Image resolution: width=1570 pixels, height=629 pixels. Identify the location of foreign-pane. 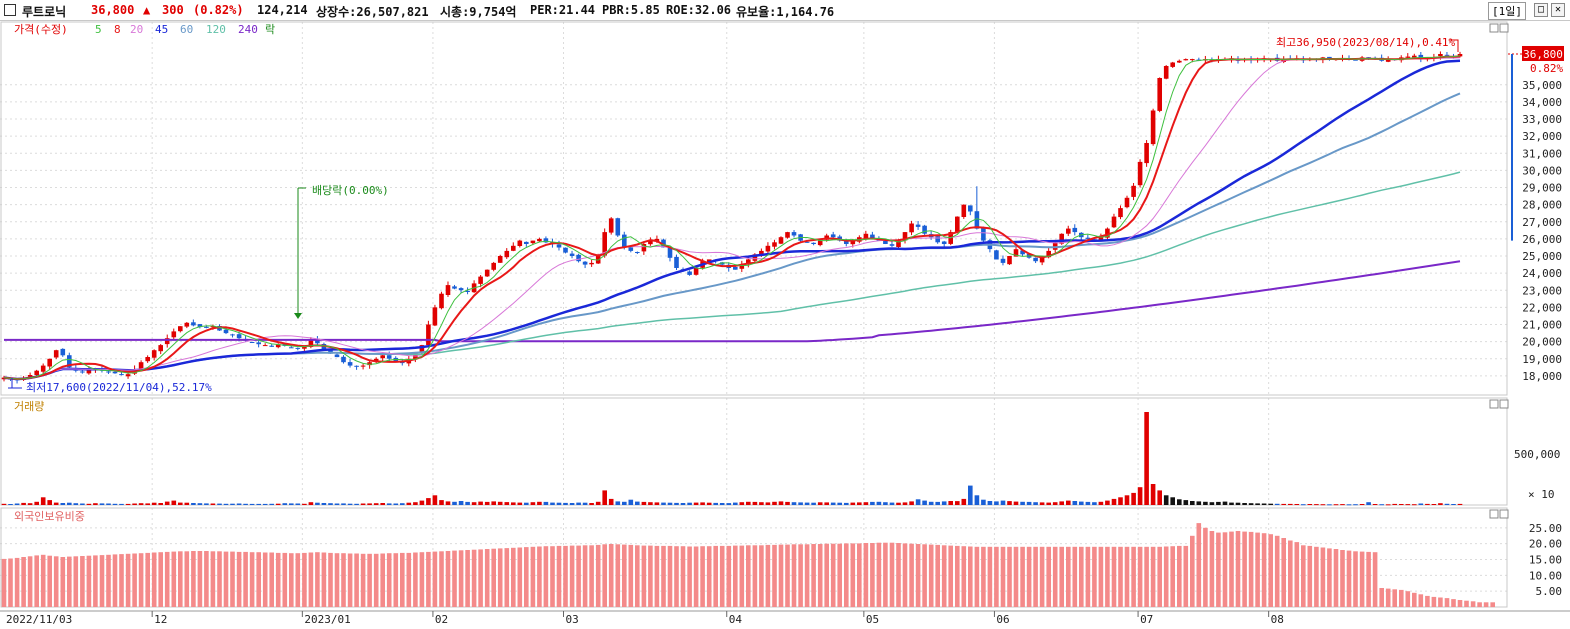
(748, 565).